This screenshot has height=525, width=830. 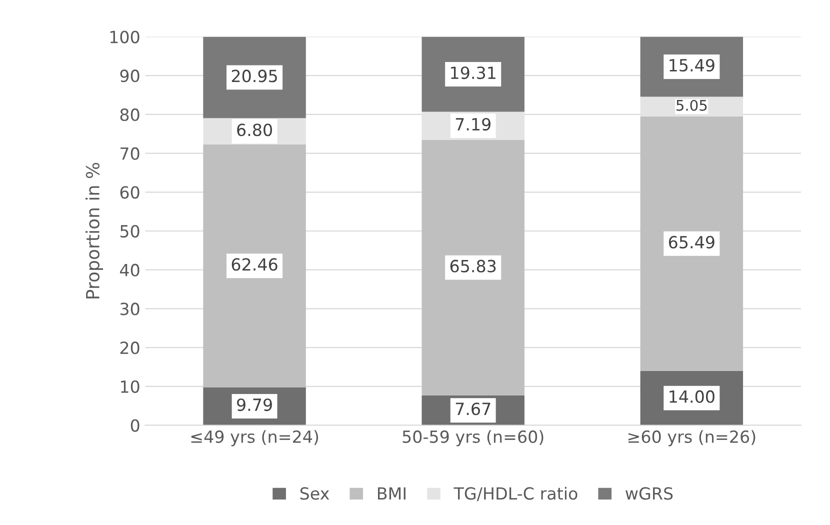 I want to click on data-label: 65.83, so click(x=473, y=266).